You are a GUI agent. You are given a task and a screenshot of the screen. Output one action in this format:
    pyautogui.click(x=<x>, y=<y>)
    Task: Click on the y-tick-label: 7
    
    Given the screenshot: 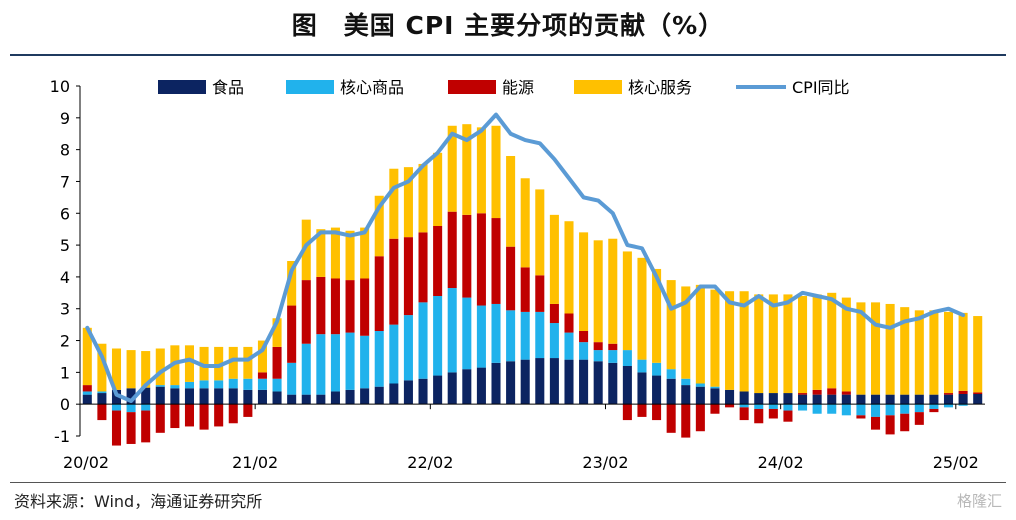 What is the action you would take?
    pyautogui.click(x=65, y=181)
    